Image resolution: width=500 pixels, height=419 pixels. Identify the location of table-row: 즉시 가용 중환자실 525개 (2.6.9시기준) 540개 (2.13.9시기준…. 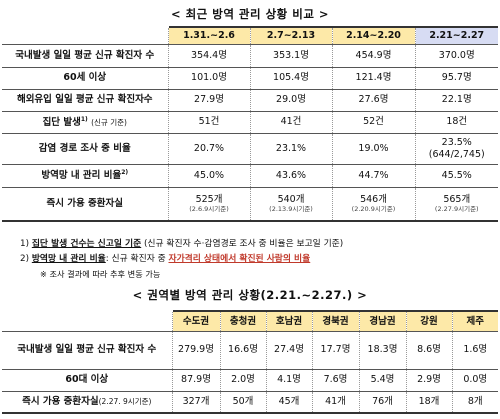
(250, 204).